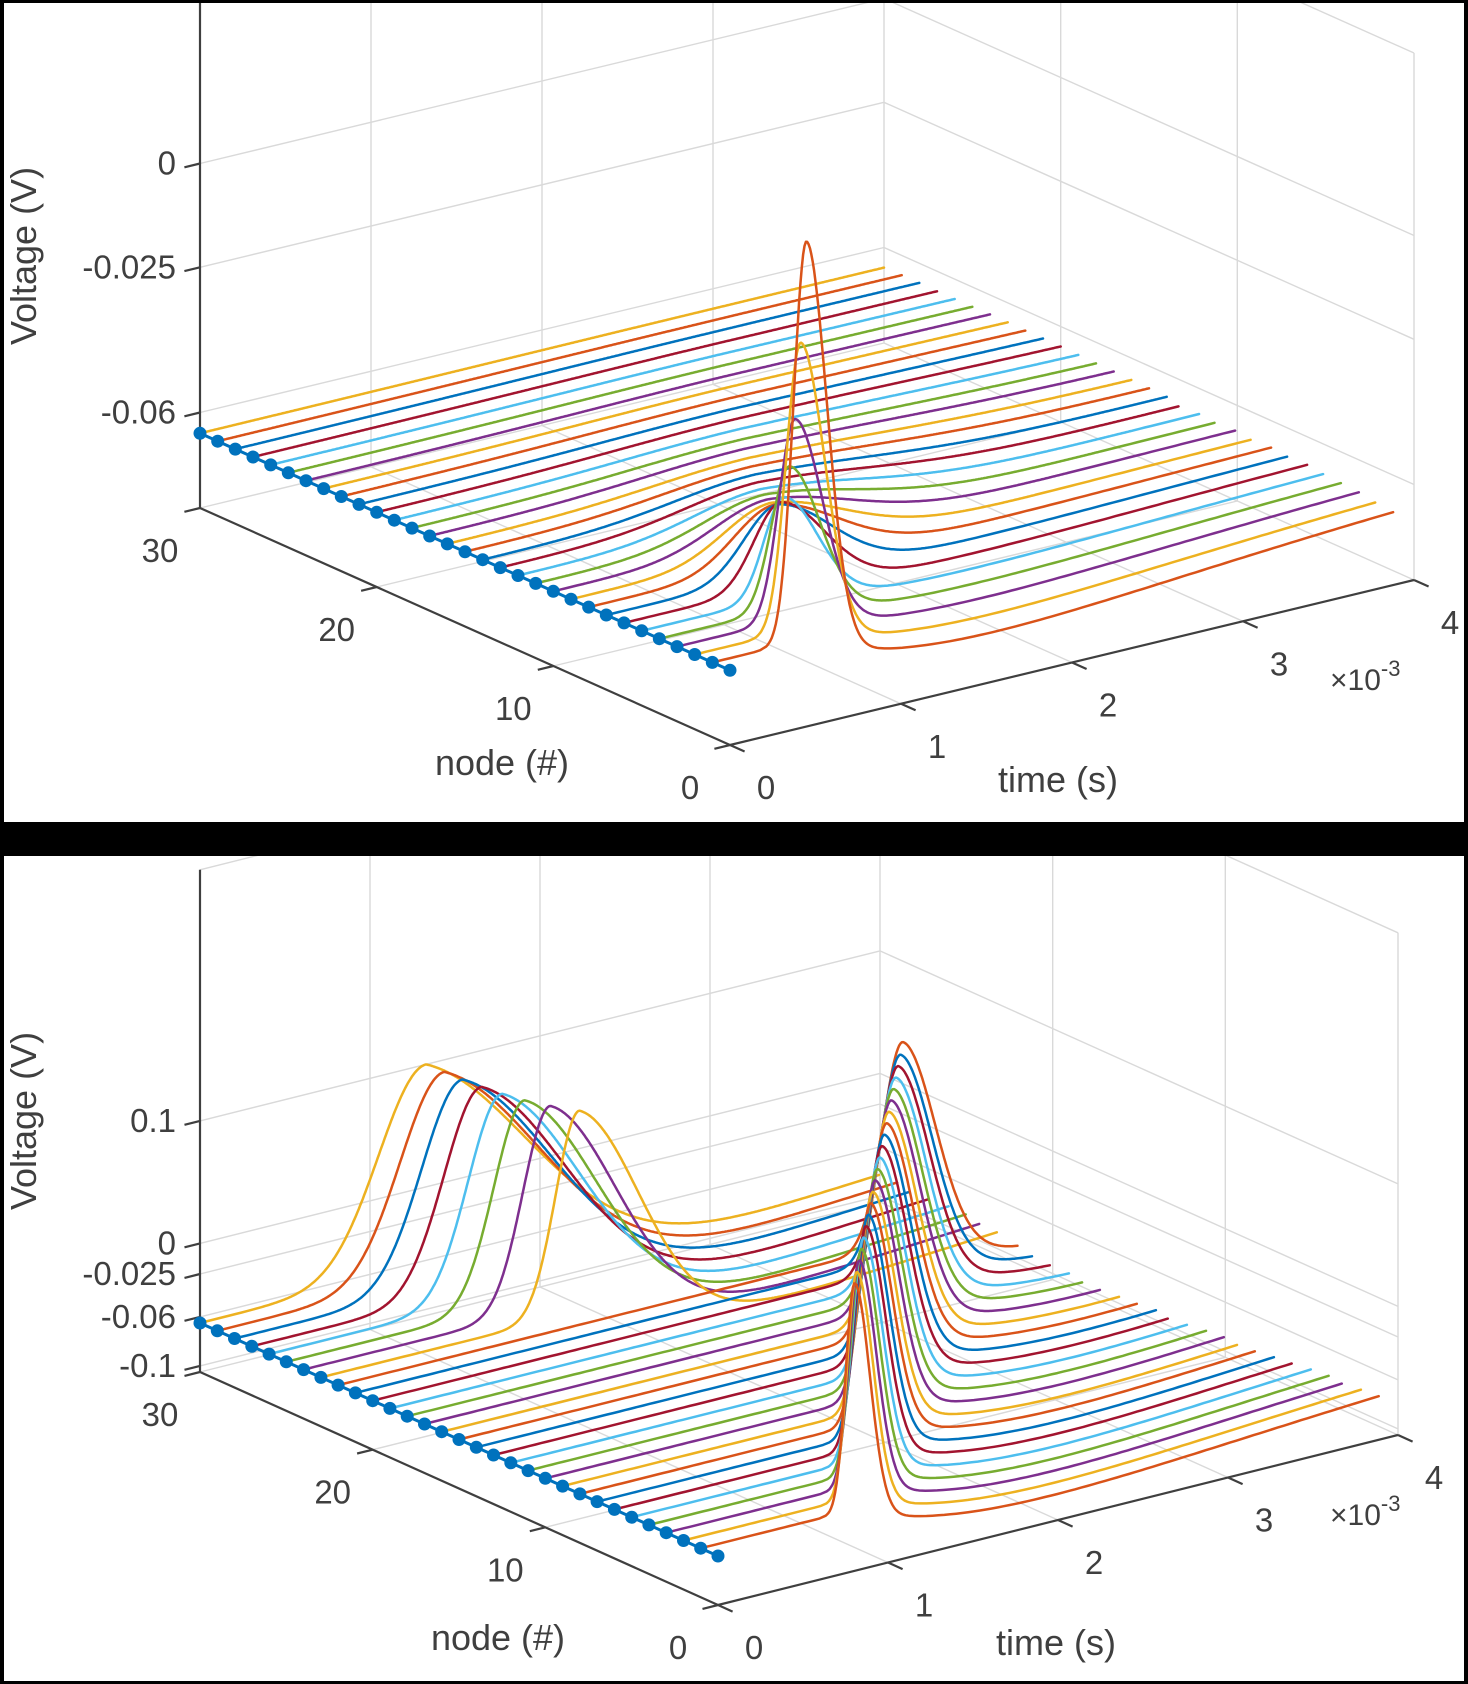  I want to click on time-tick-label: 4, so click(1450, 622).